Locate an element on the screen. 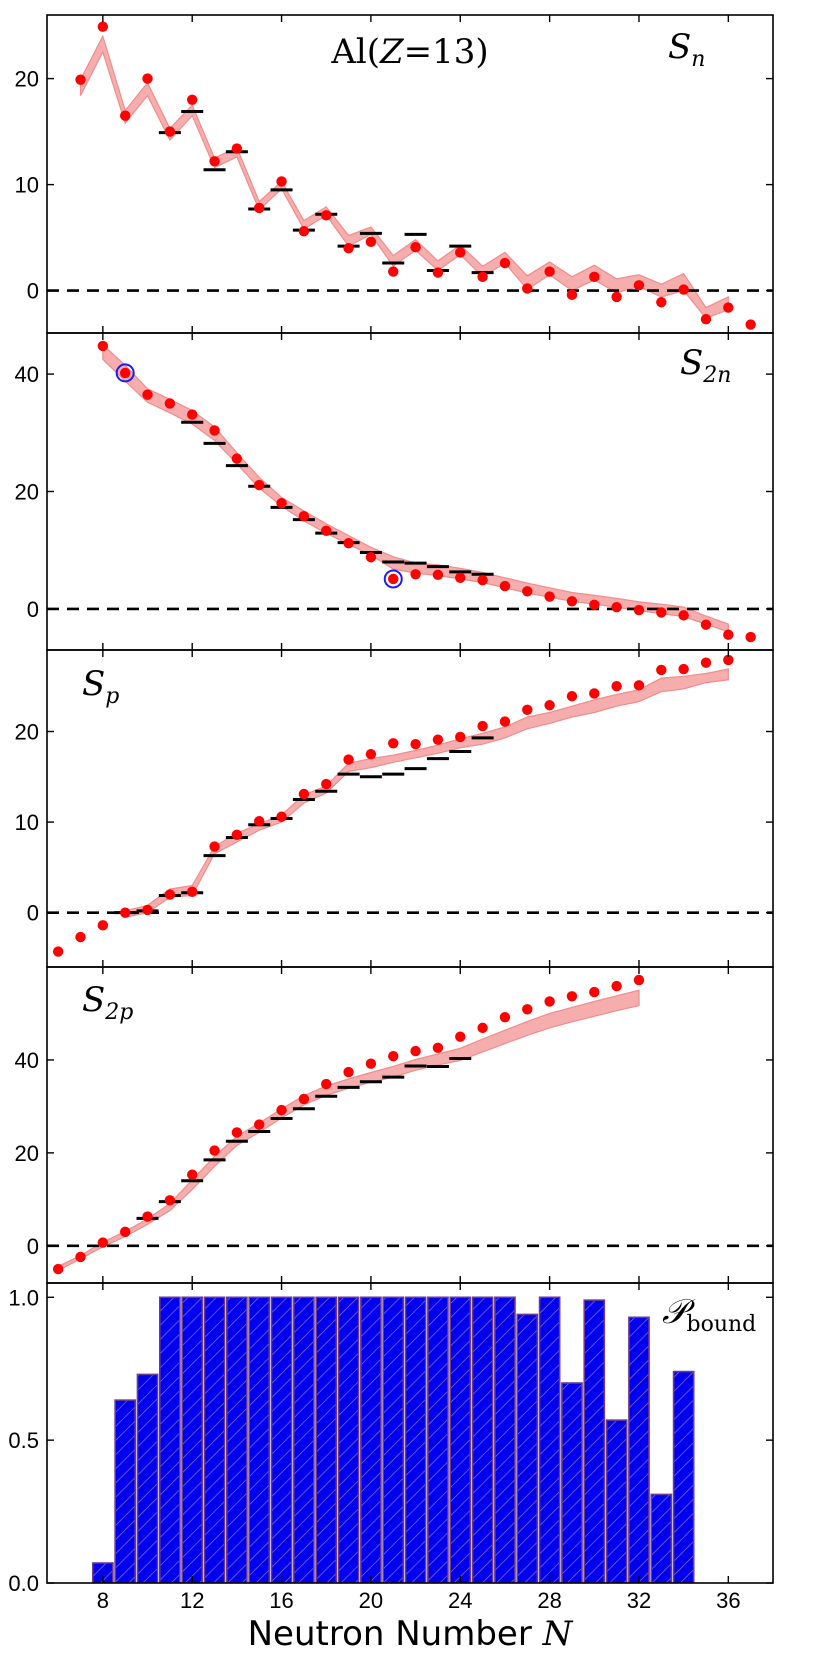 The width and height of the screenshot is (830, 1661). y-tick-label: 0.0 is located at coordinates (23, 1583).